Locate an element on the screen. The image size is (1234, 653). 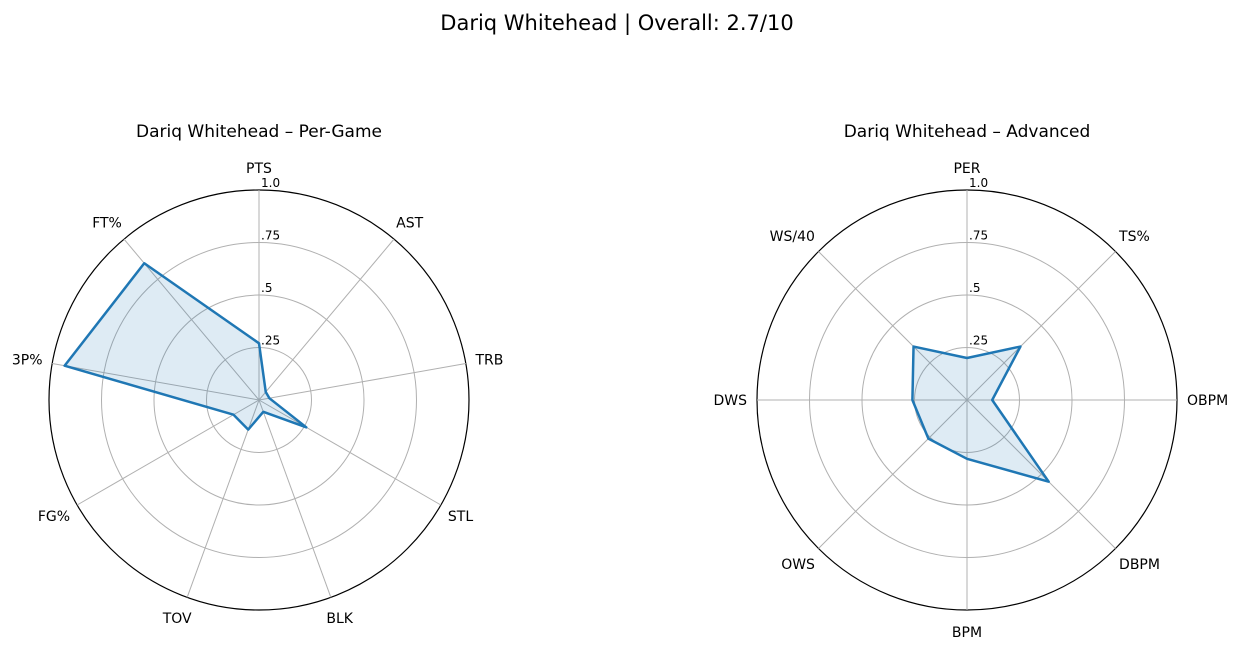
category-label-fg-pct: FG% is located at coordinates (54, 517).